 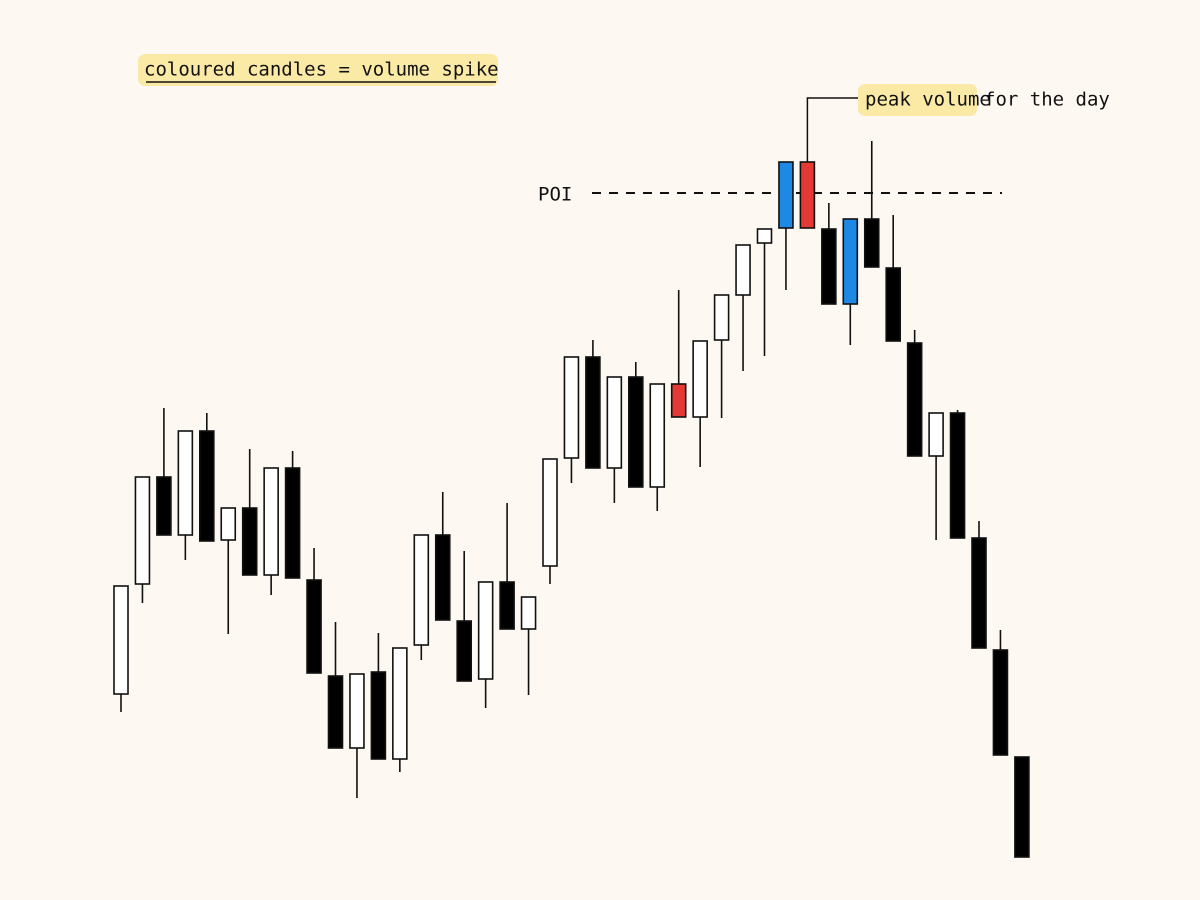 What do you see at coordinates (321, 70) in the screenshot?
I see `legend-note: coloured candles = volume spike` at bounding box center [321, 70].